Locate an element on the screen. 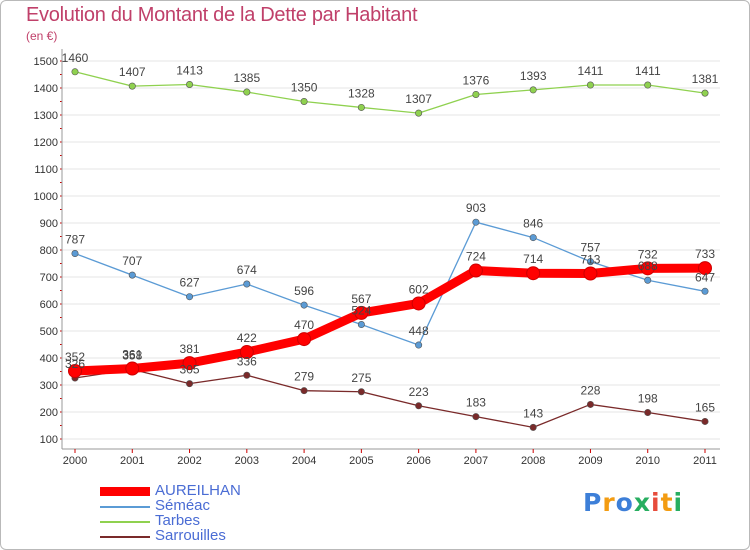 Image resolution: width=750 pixels, height=550 pixels. legend-swatch-sarrouilles is located at coordinates (125, 537).